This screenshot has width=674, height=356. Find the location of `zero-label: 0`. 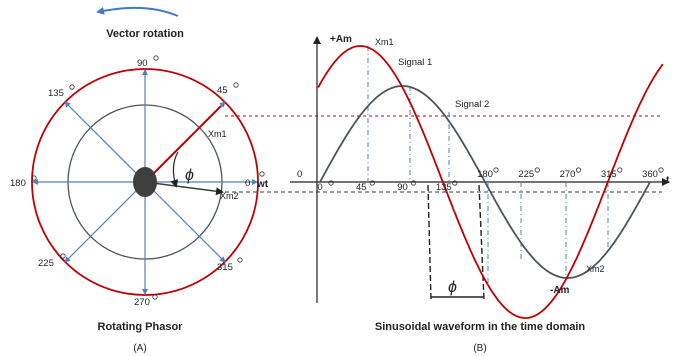

zero-label: 0 is located at coordinates (299, 174).